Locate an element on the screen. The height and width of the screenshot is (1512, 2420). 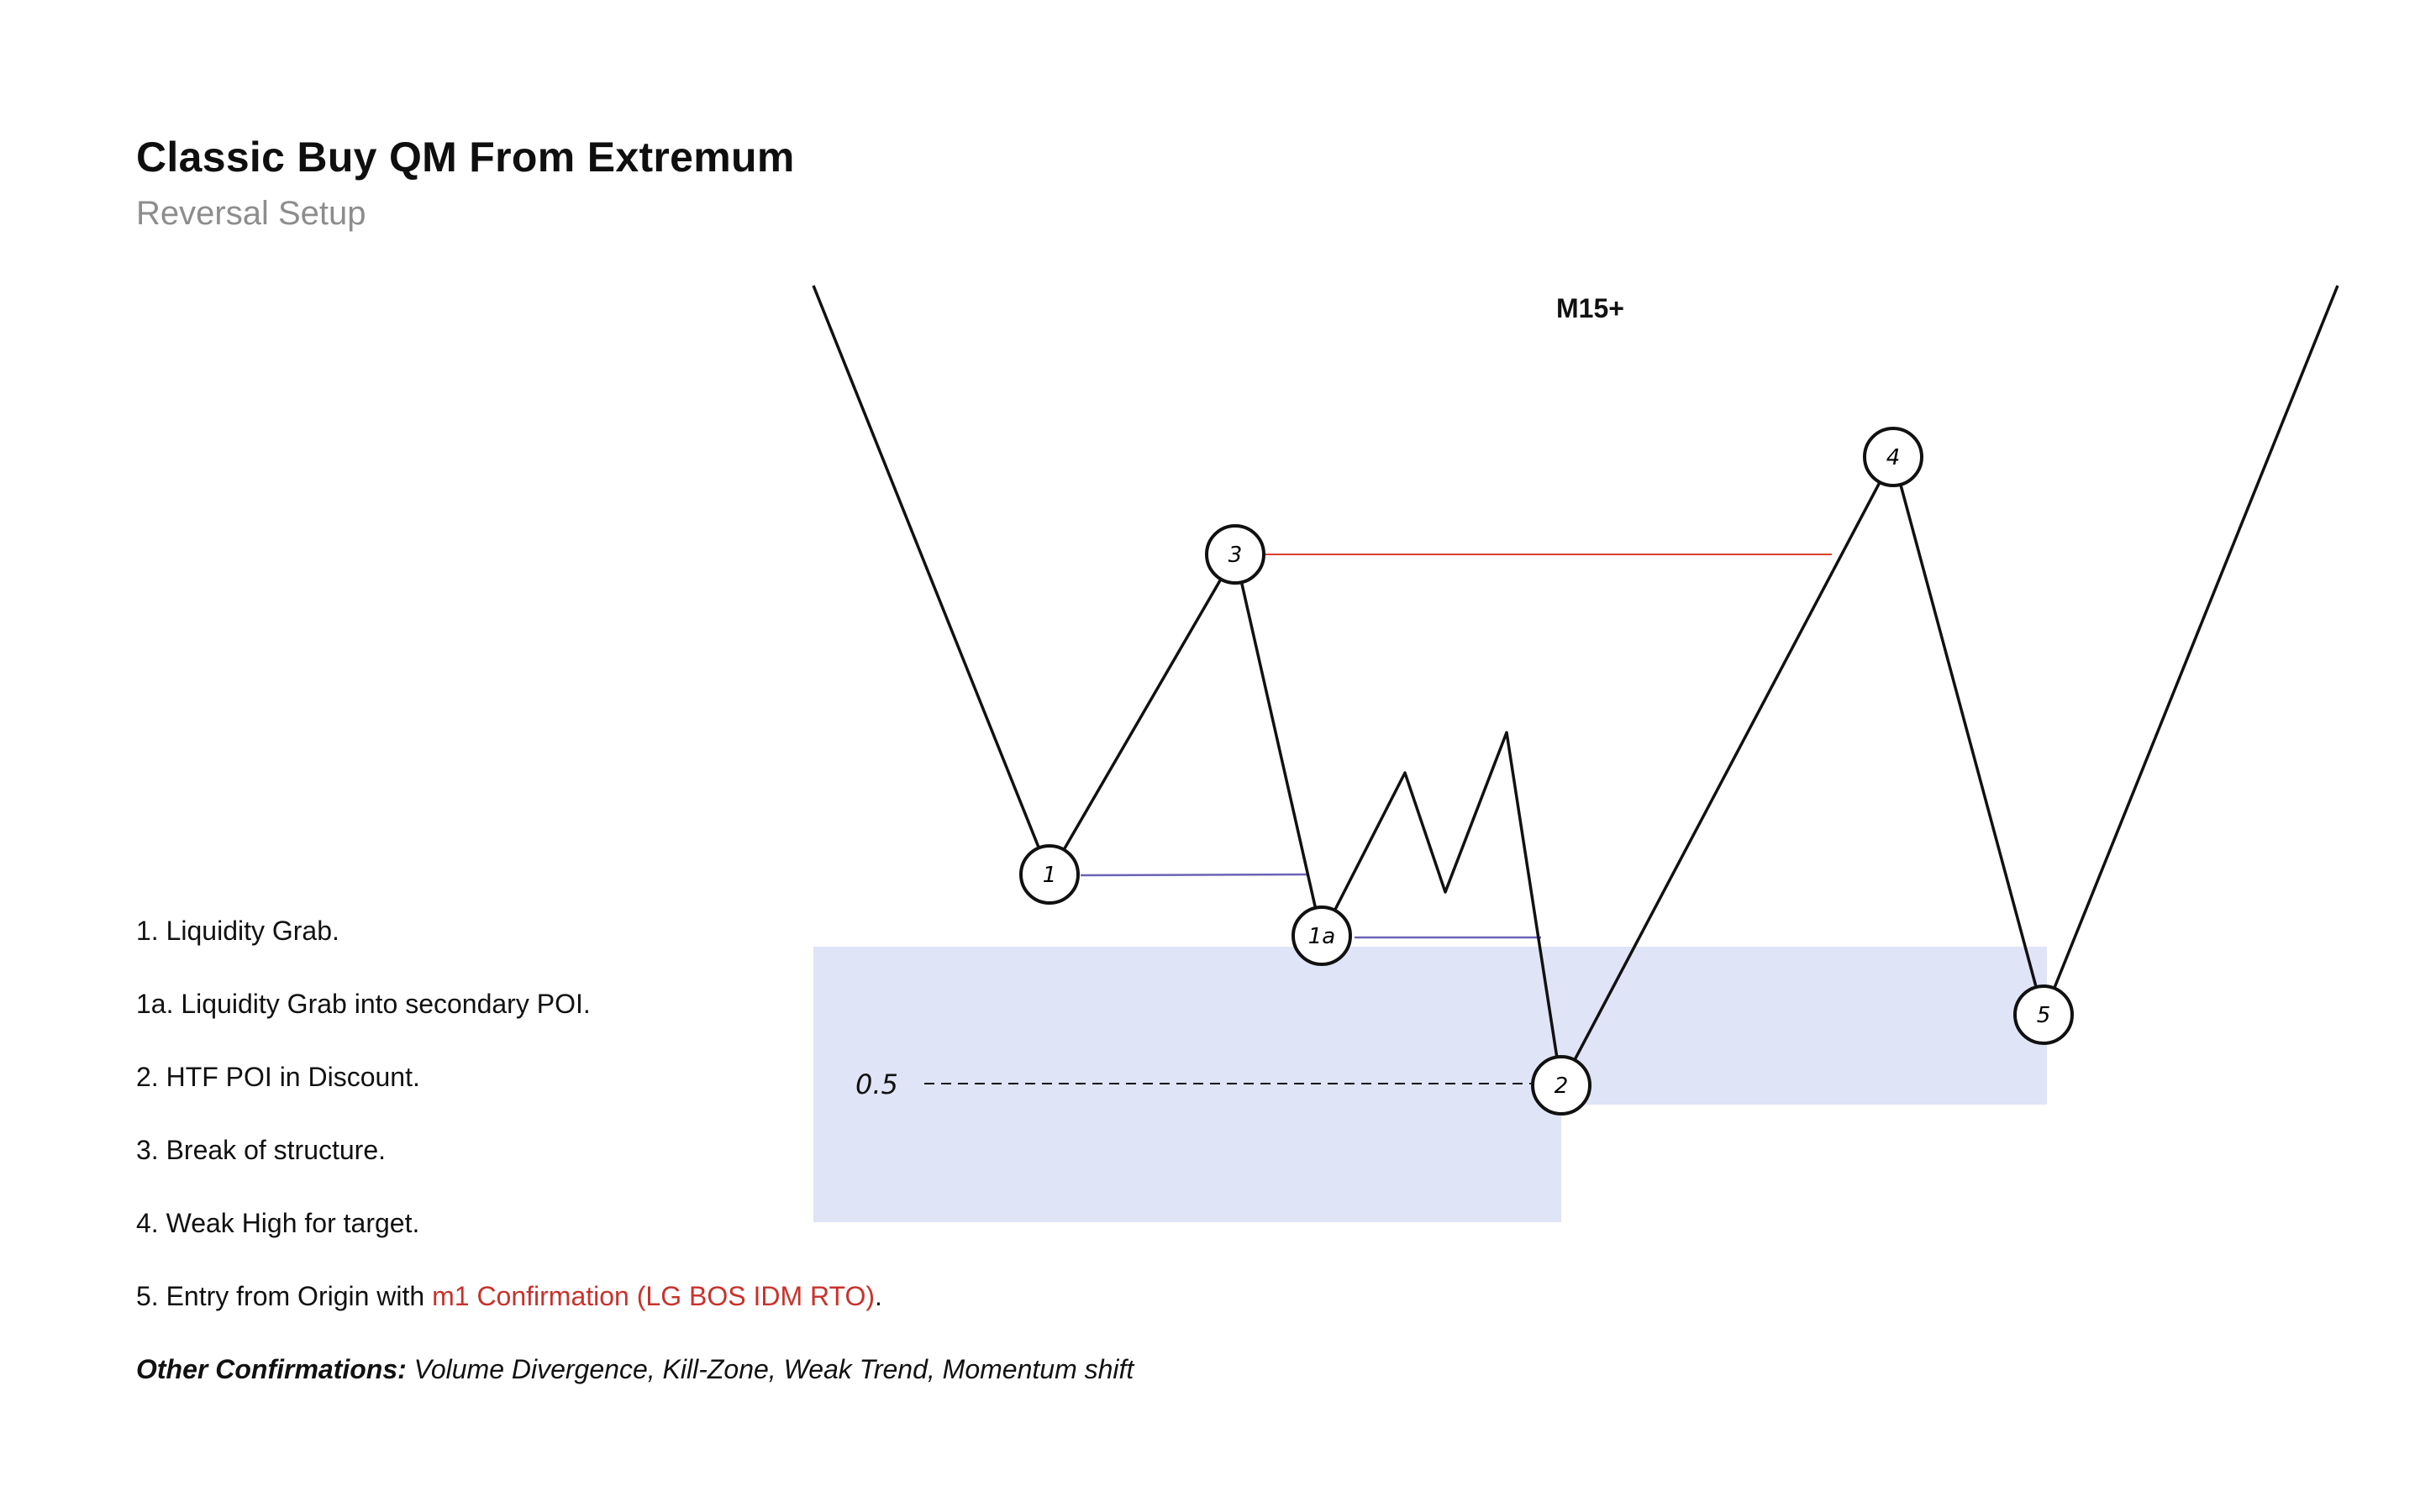
node-5-label: 5 is located at coordinates (2044, 1015).